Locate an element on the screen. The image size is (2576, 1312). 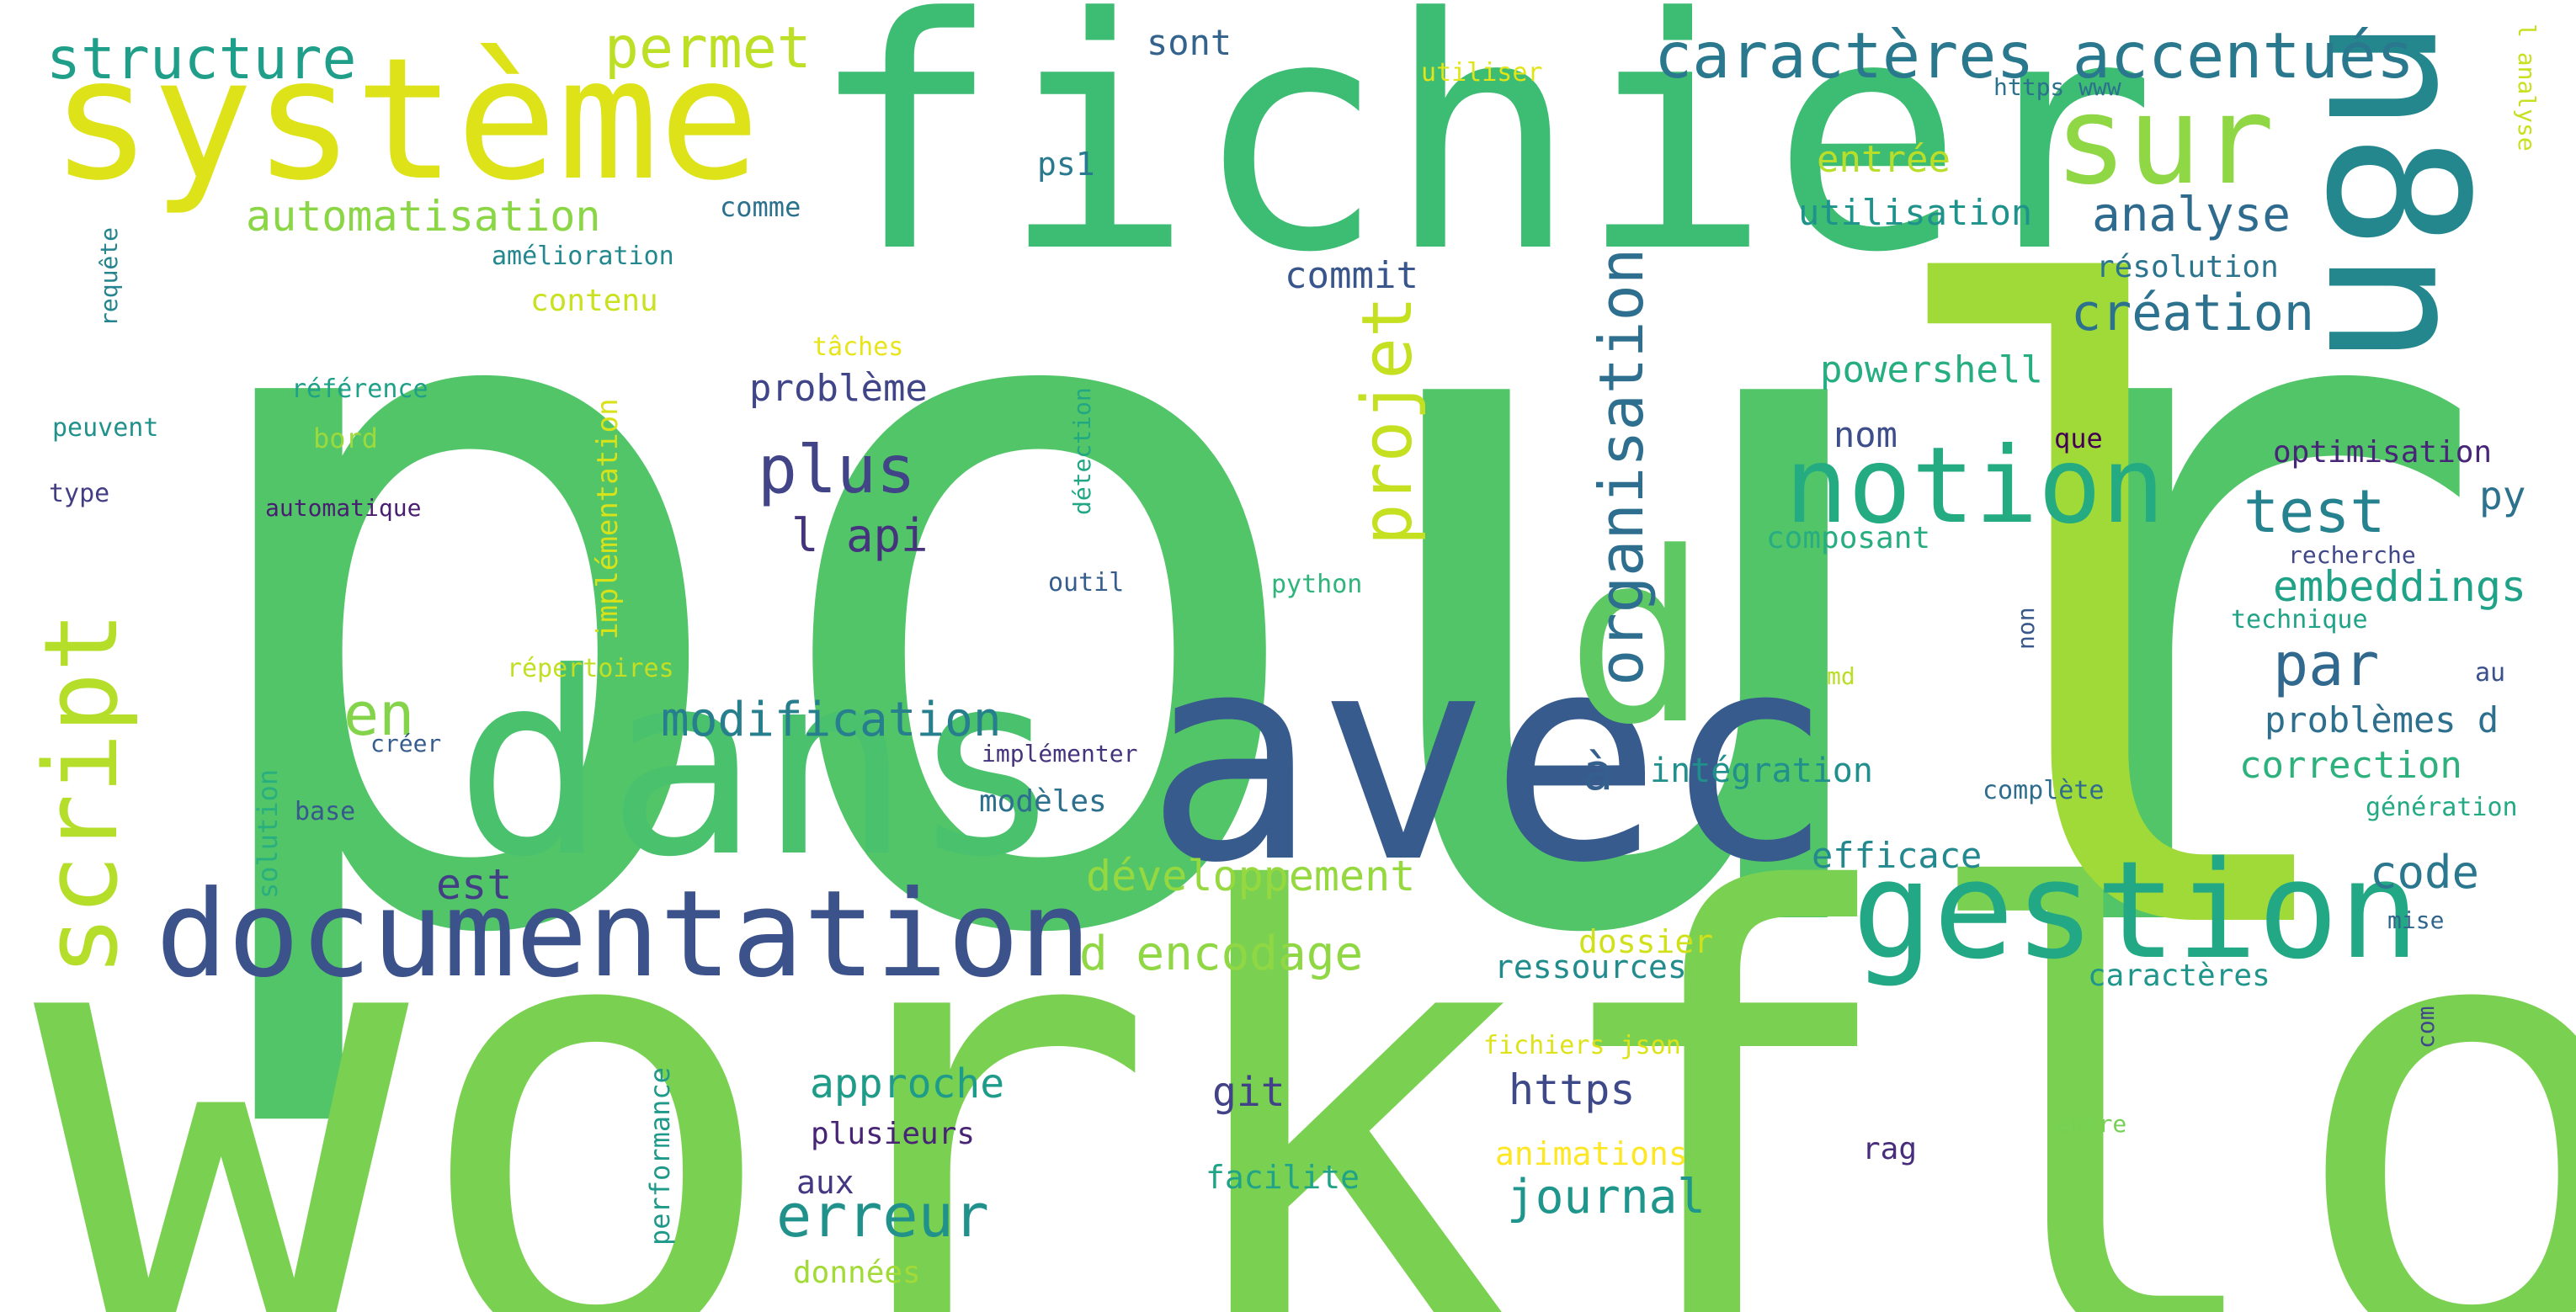
word: correction is located at coordinates (2350, 765).